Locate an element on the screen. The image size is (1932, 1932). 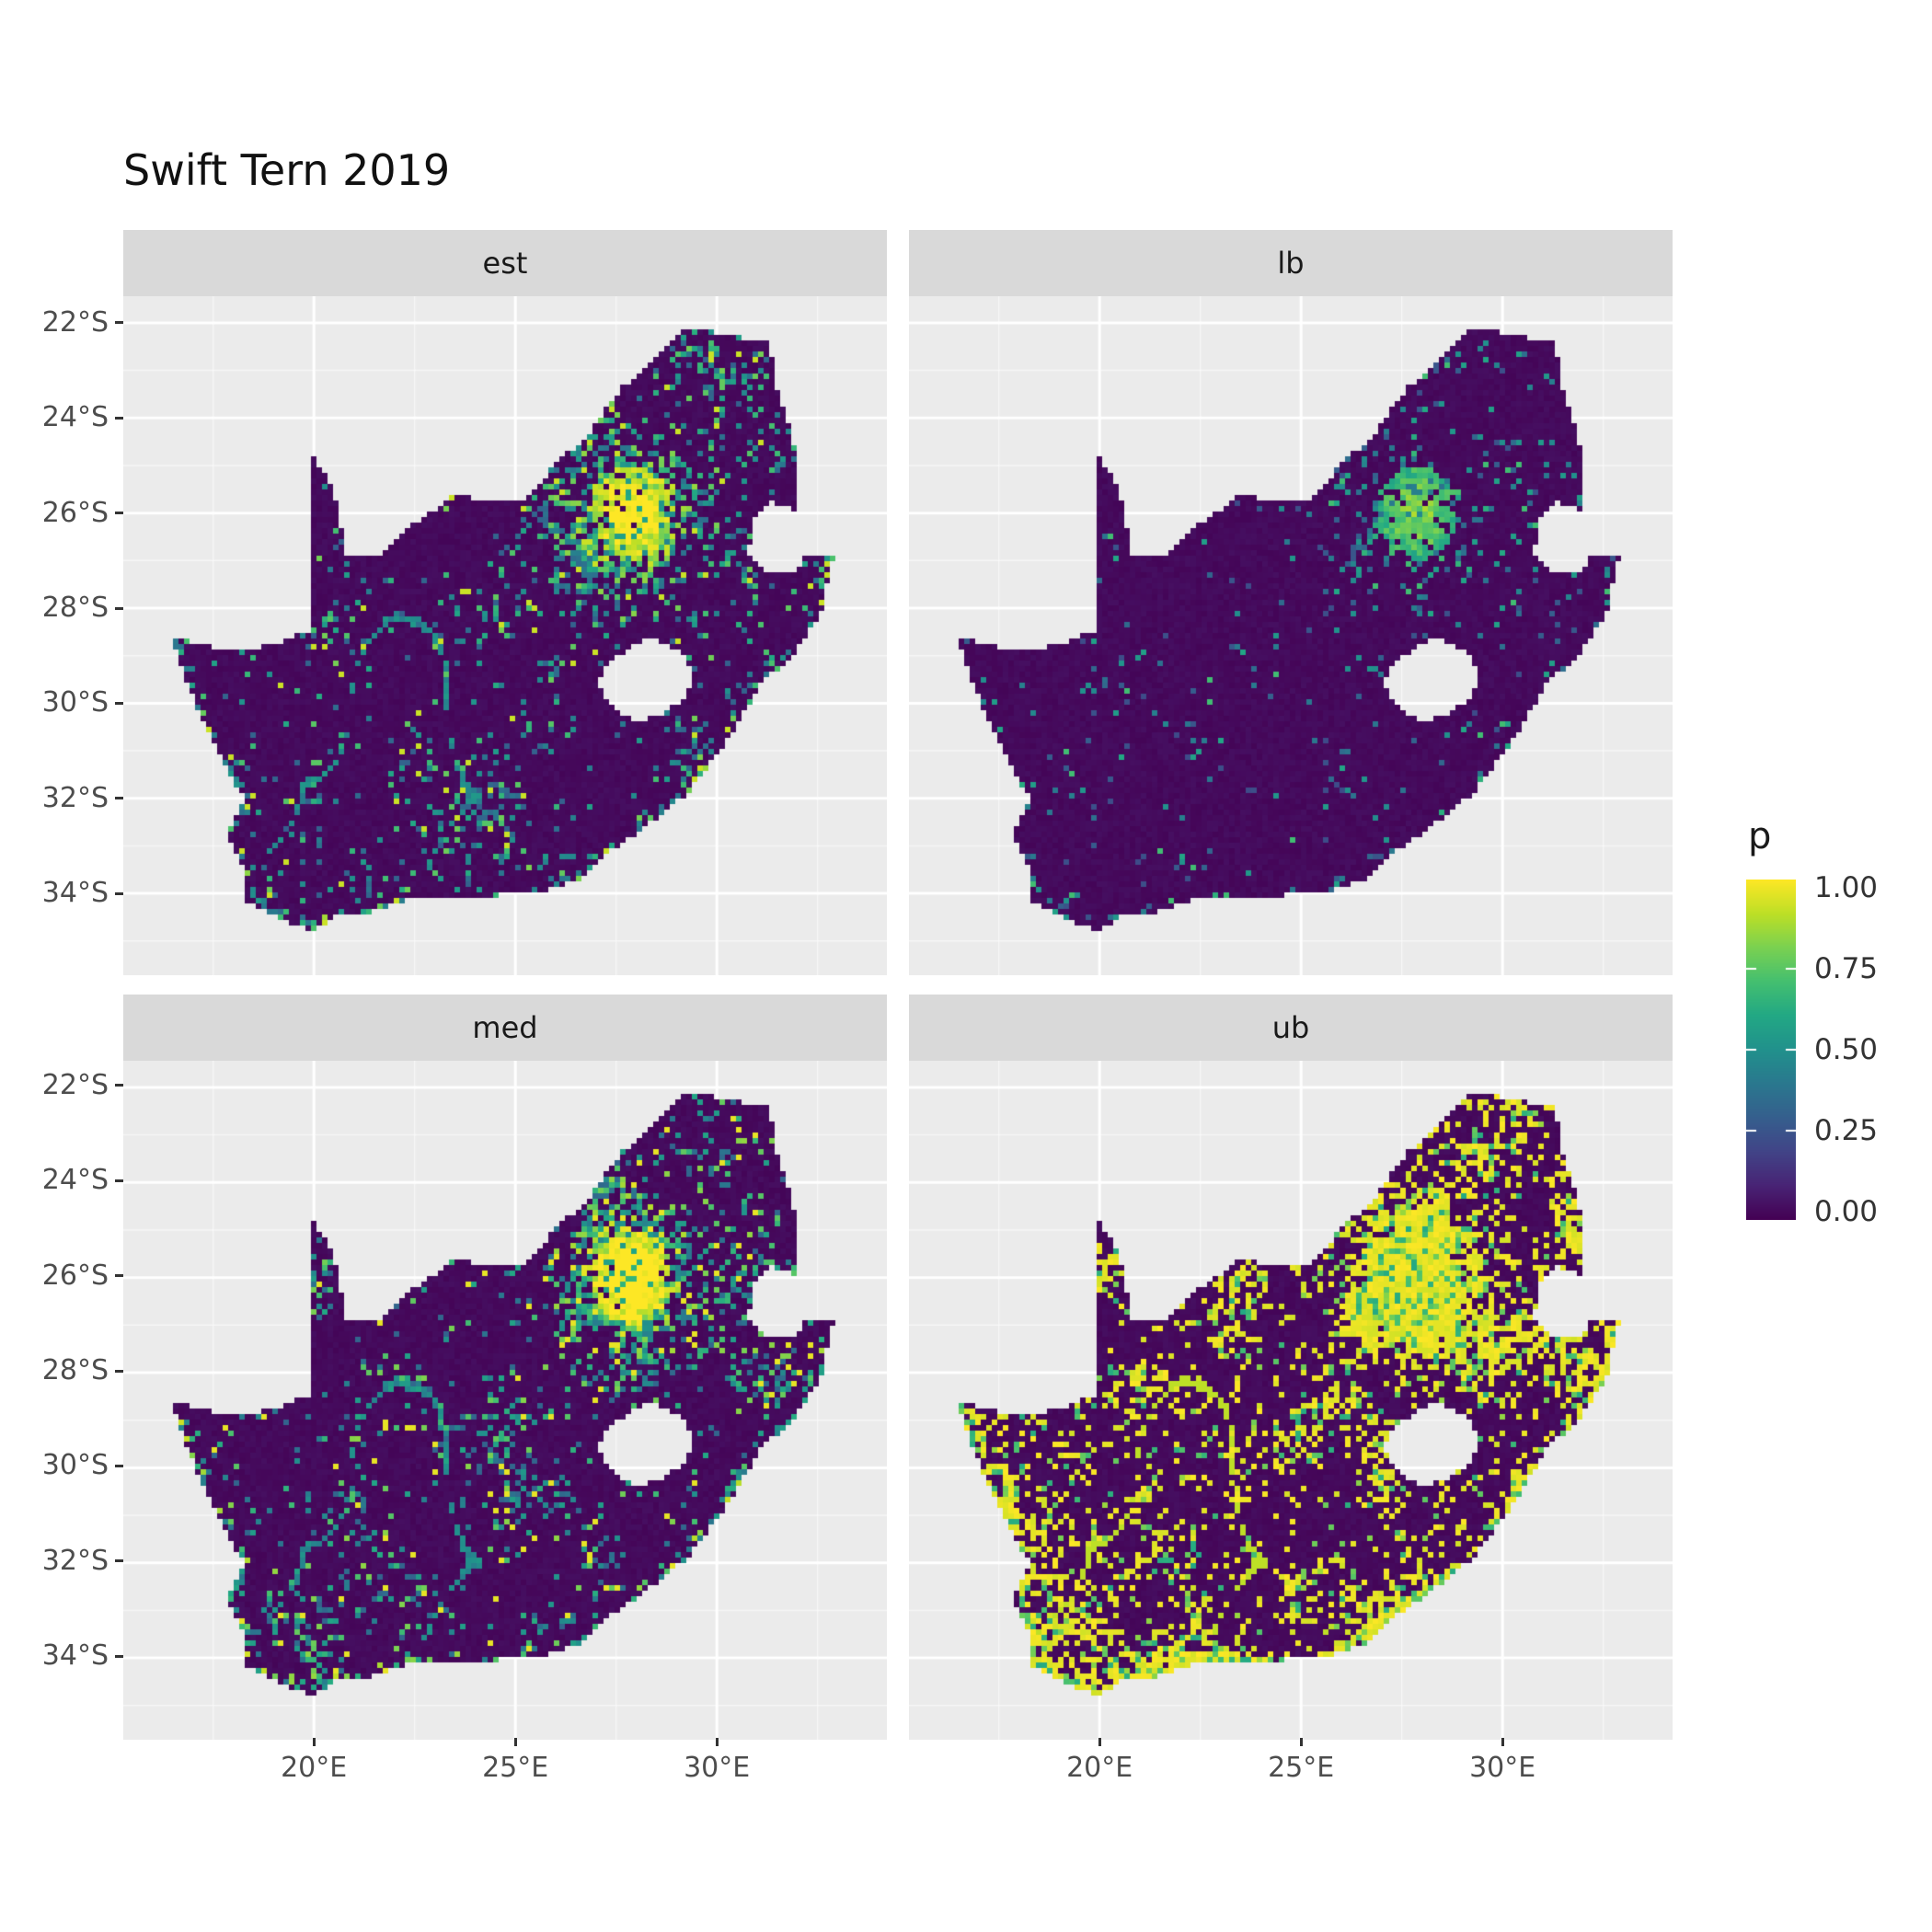
facet-label-est: est is located at coordinates (505, 263).